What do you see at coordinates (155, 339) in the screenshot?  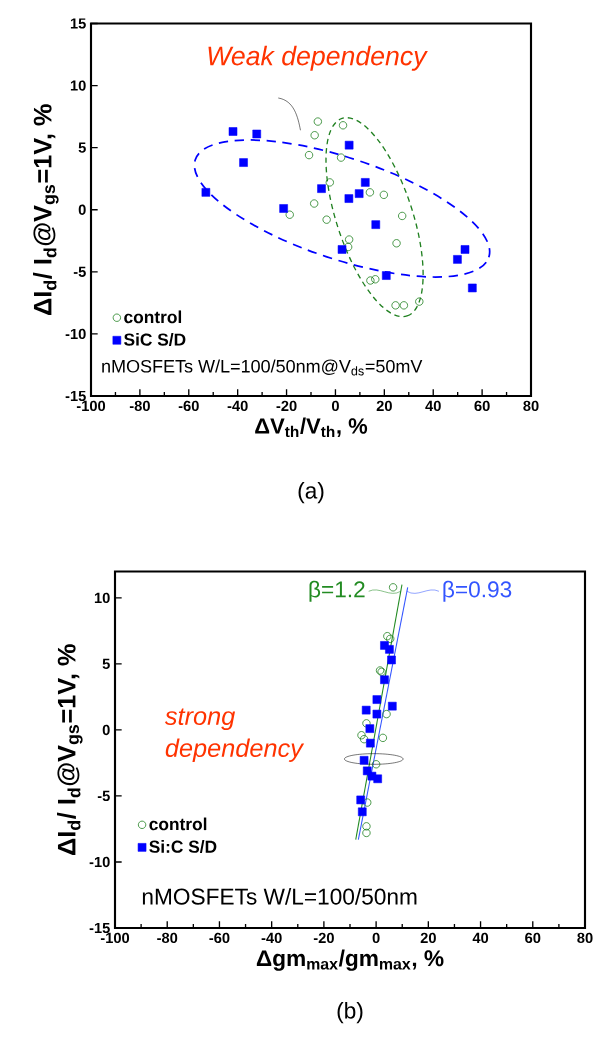 I see `legend-label: SiC S/D` at bounding box center [155, 339].